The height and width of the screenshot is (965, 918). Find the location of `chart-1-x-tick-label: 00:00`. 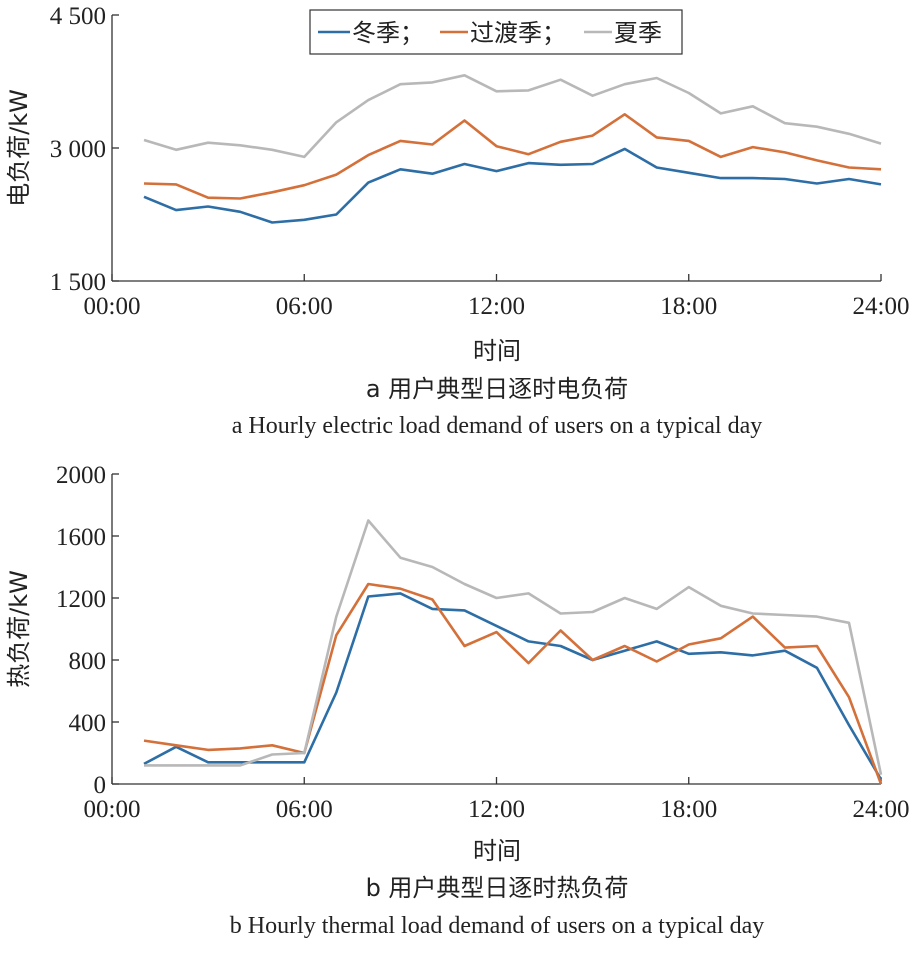

chart-1-x-tick-label: 00:00 is located at coordinates (112, 809).